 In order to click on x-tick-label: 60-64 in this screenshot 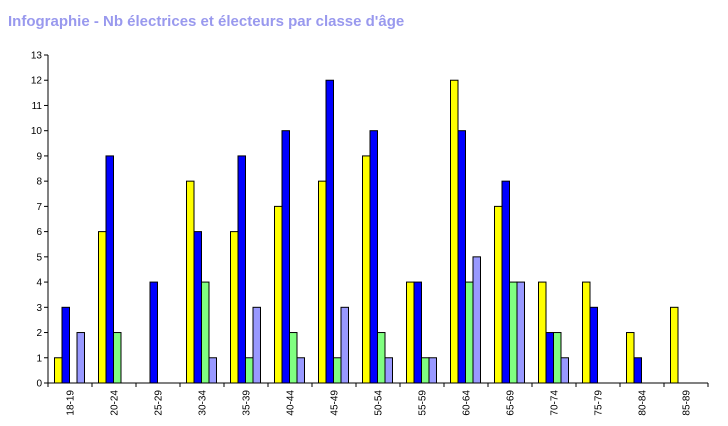, I will do `click(467, 403)`.